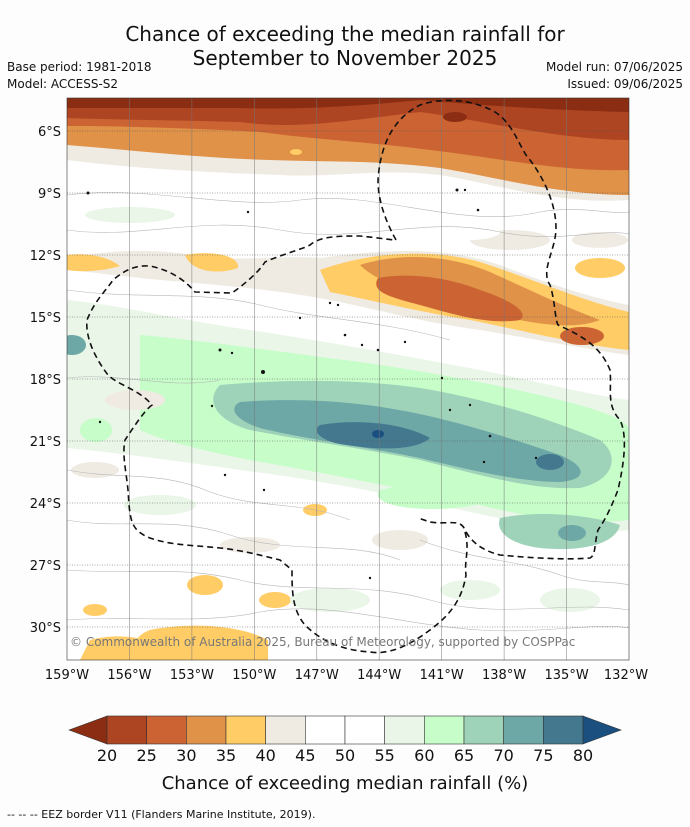 The height and width of the screenshot is (827, 690). I want to click on colorbar-tick: 45, so click(305, 755).